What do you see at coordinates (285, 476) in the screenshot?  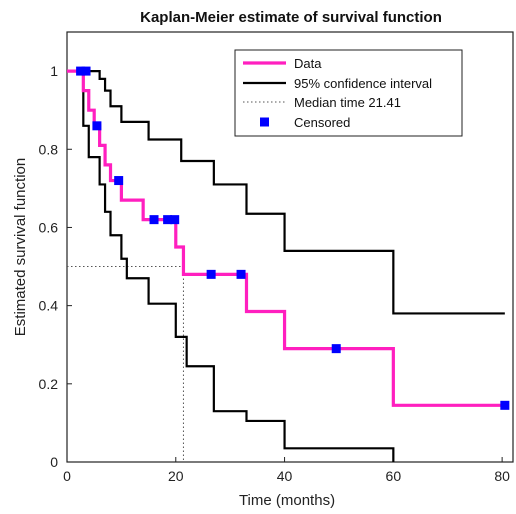 I see `x-tick-label: 40` at bounding box center [285, 476].